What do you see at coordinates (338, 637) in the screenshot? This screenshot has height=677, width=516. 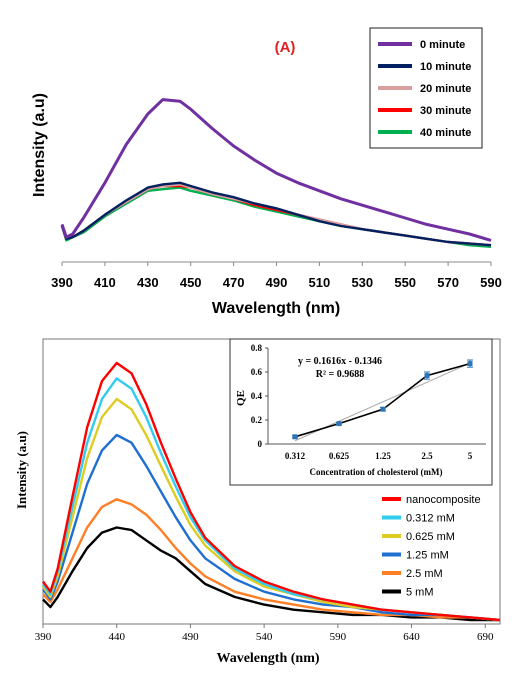 I see `chart-b-x-tick-label: 590` at bounding box center [338, 637].